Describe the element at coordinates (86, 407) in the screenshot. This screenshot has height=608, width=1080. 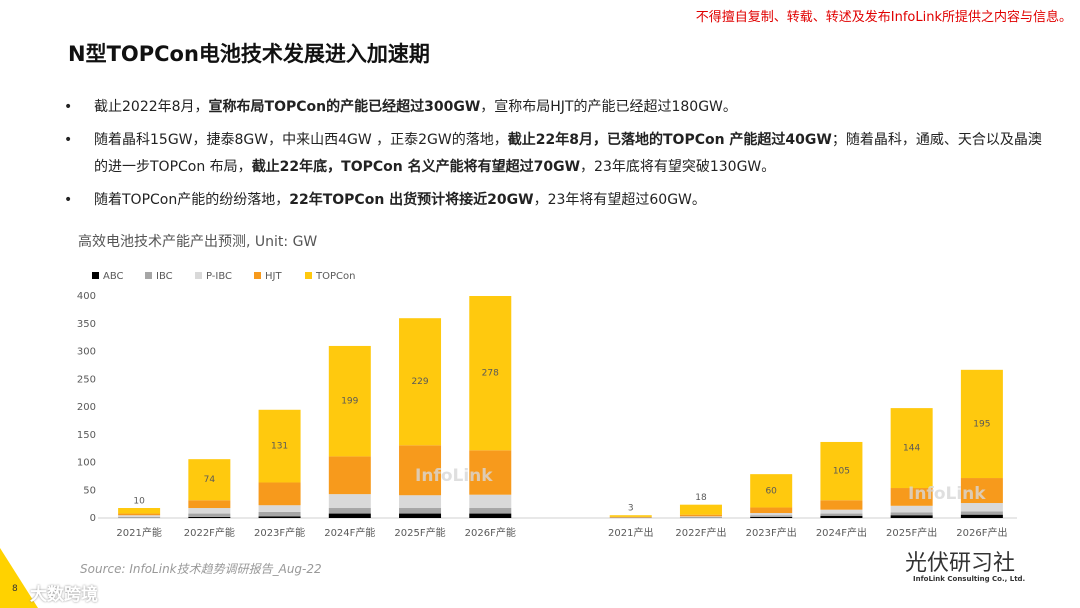
I see `y-tick-label: 200` at that location.